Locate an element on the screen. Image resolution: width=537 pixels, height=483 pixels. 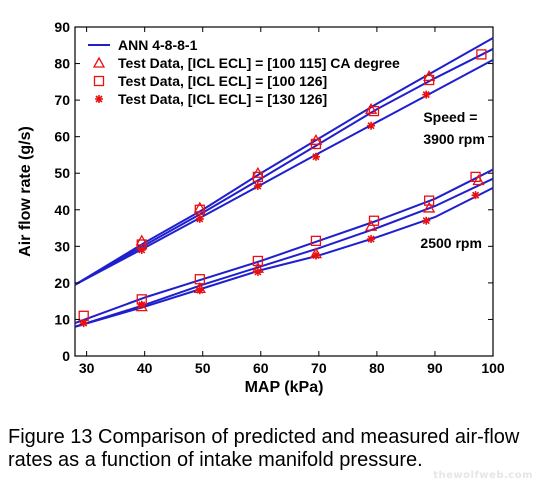
legend-label: Test Data, [ICL ECL] = [100 126] is located at coordinates (222, 81).